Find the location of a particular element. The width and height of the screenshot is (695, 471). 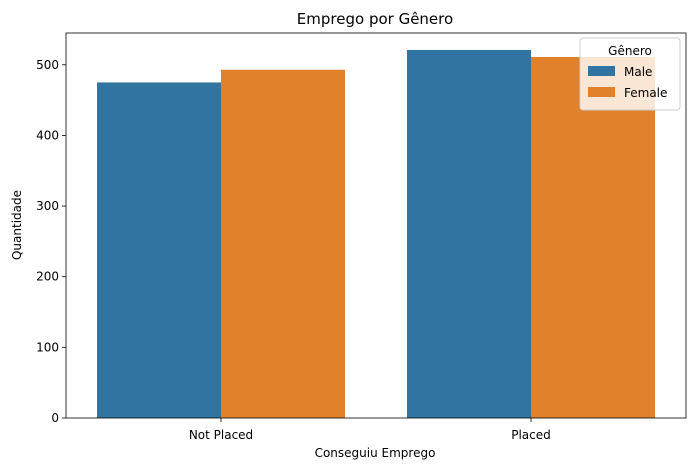

legend-title: Gênero is located at coordinates (630, 51).